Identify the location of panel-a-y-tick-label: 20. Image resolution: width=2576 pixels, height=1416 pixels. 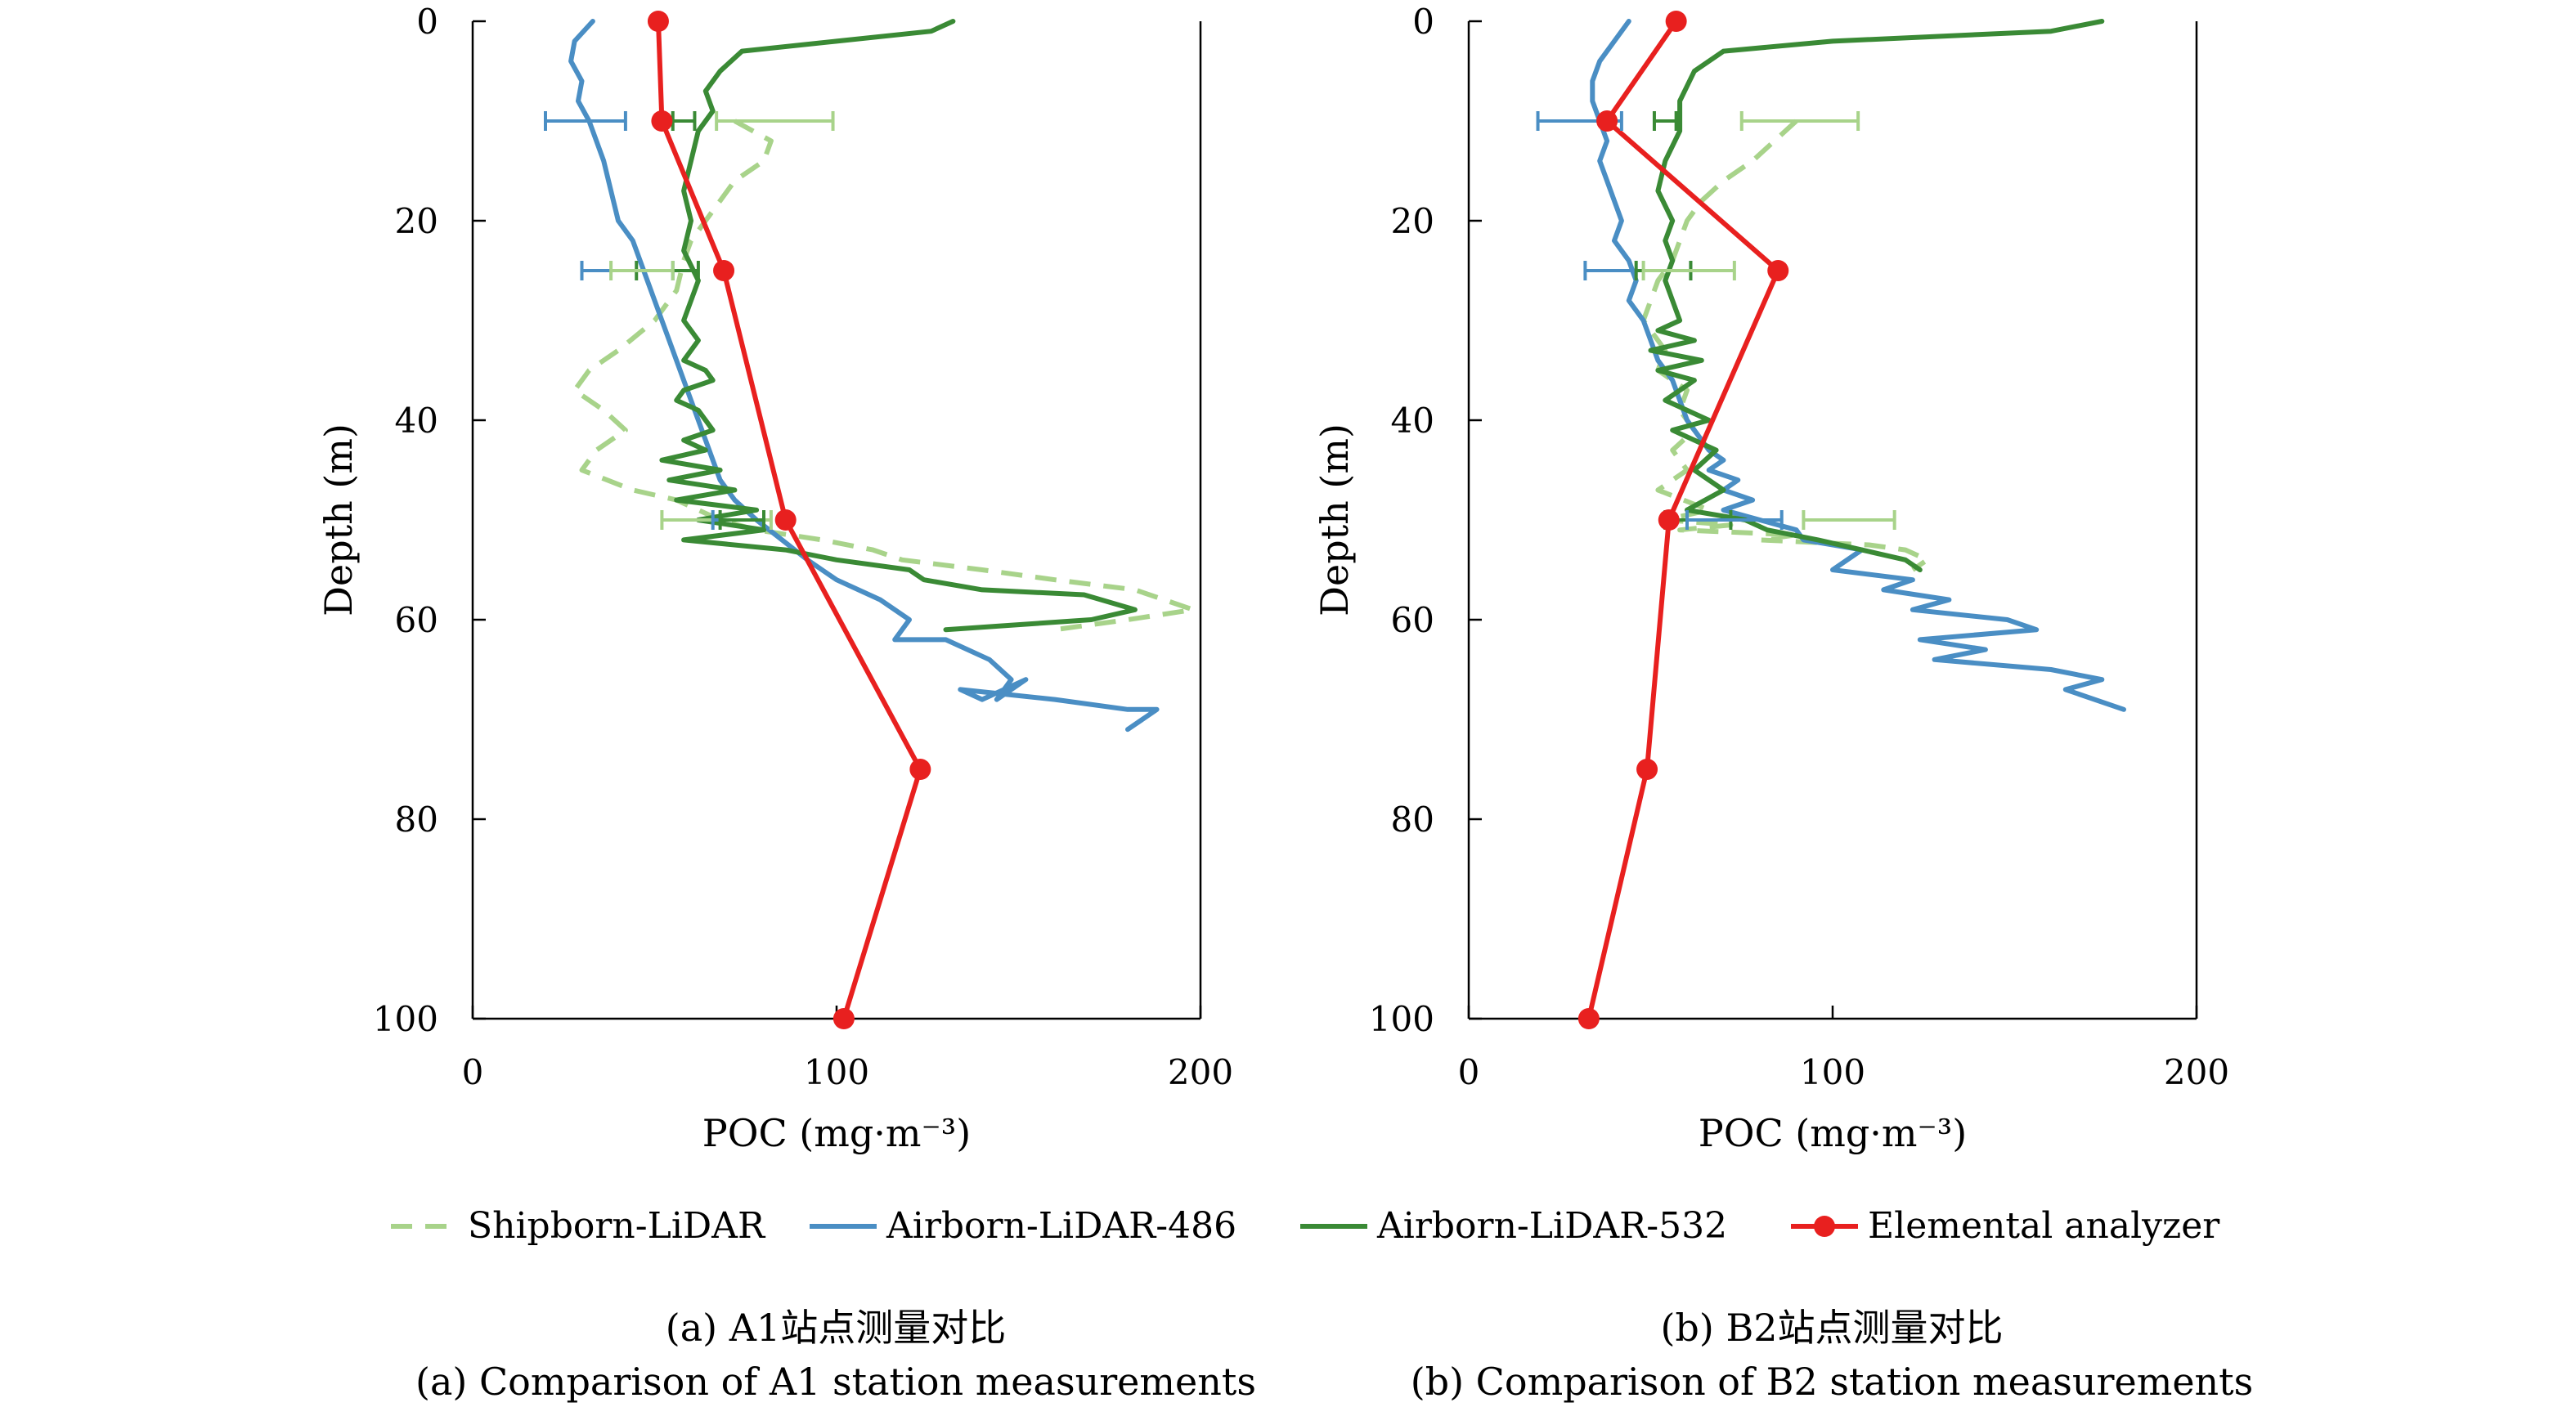
(417, 221).